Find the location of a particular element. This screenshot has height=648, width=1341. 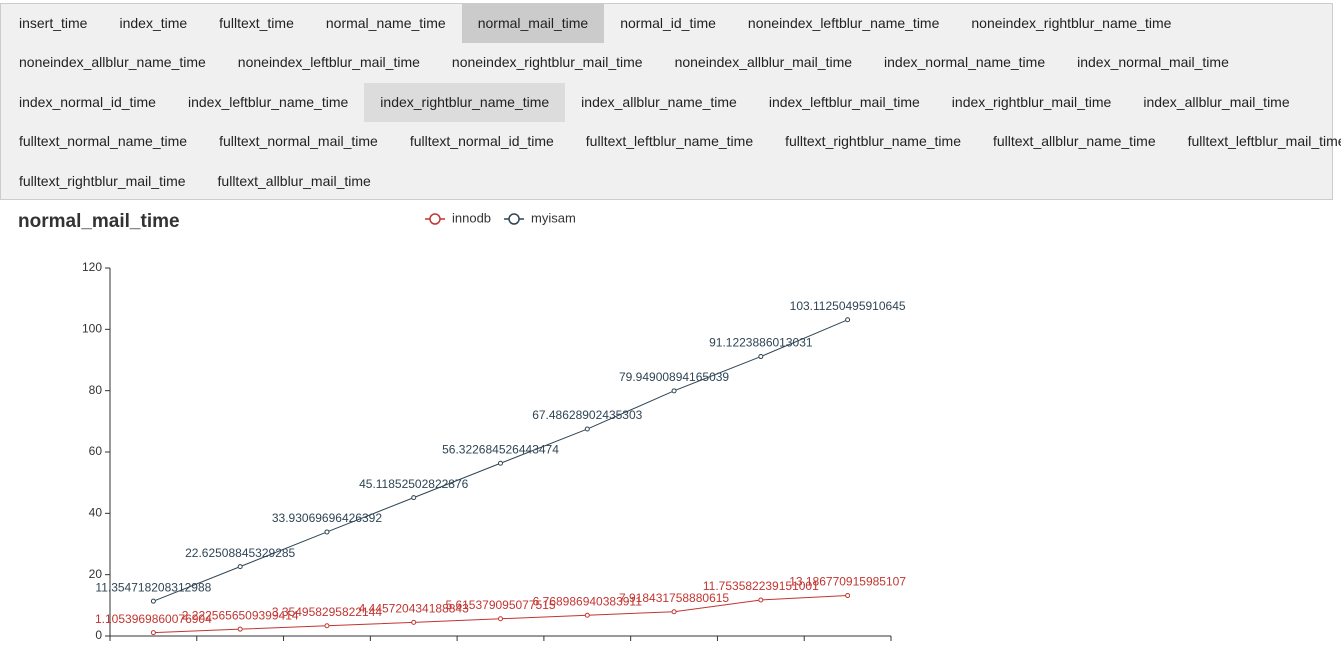

tab: index_time is located at coordinates (153, 23).